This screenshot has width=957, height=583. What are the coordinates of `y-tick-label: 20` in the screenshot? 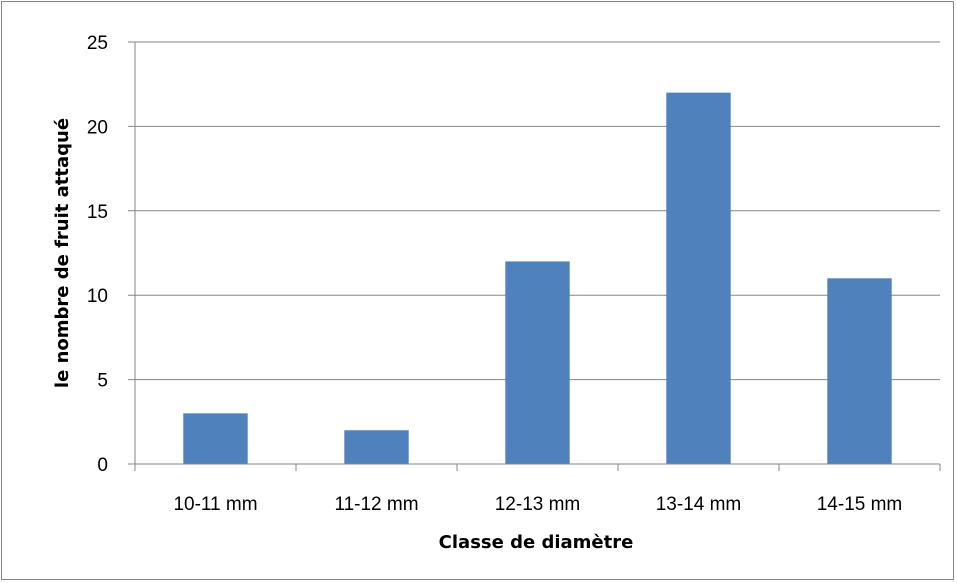 It's located at (97, 127).